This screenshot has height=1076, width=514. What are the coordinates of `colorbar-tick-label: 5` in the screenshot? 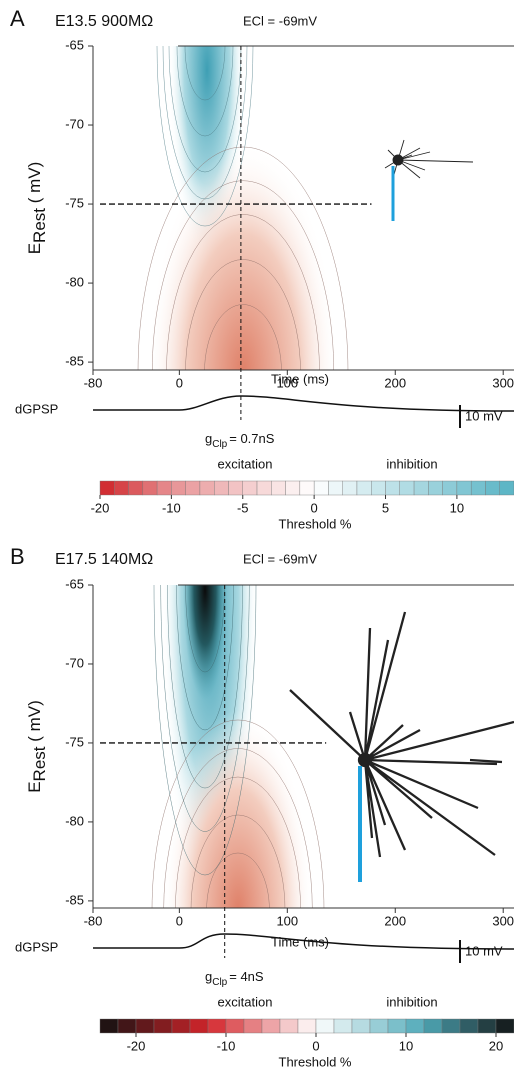 It's located at (385, 507).